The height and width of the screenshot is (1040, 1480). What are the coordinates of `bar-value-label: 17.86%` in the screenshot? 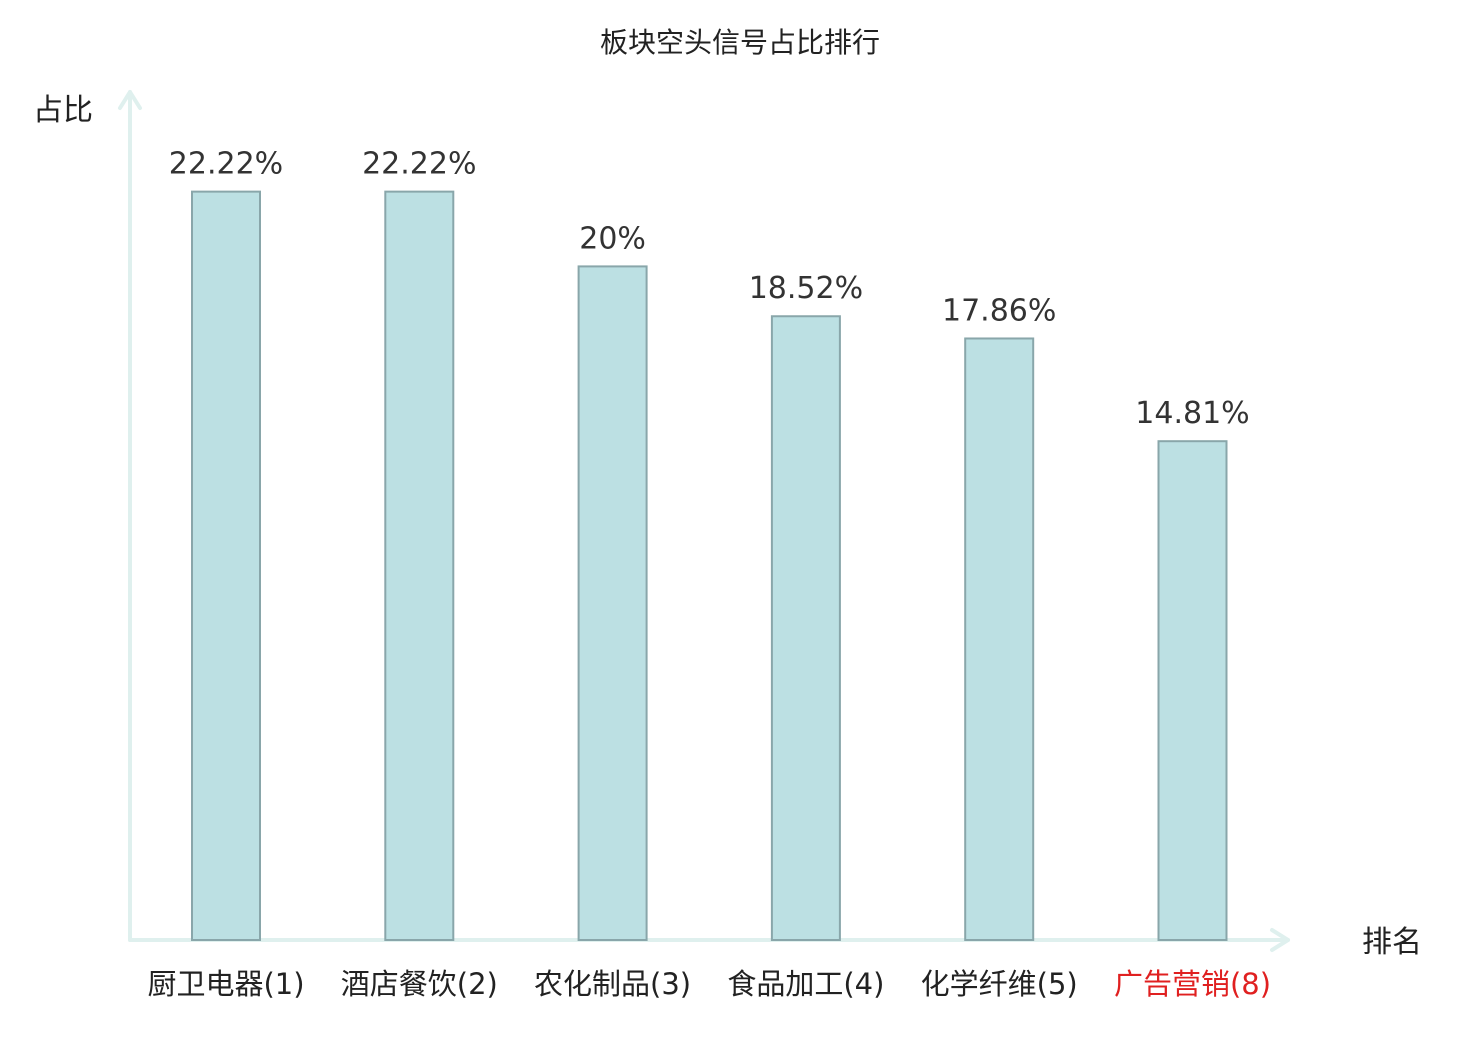 It's located at (999, 310).